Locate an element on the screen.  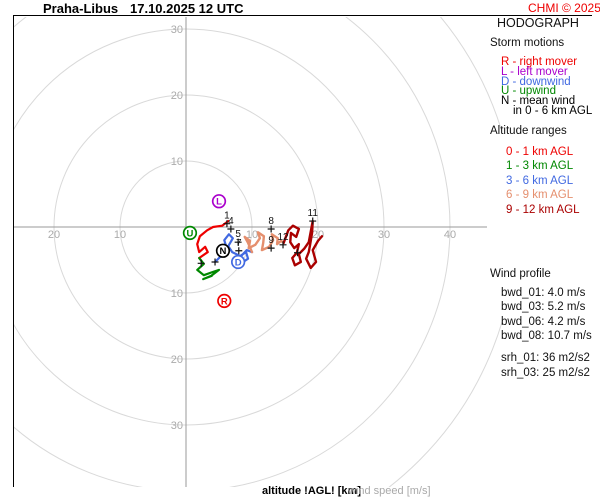
altitude-marker-8km is located at coordinates (271, 229).